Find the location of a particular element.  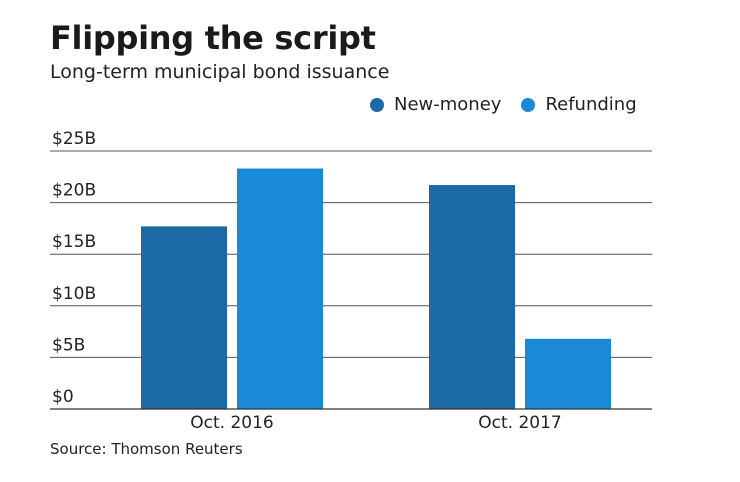

y-tick-label: $25B is located at coordinates (74, 139).